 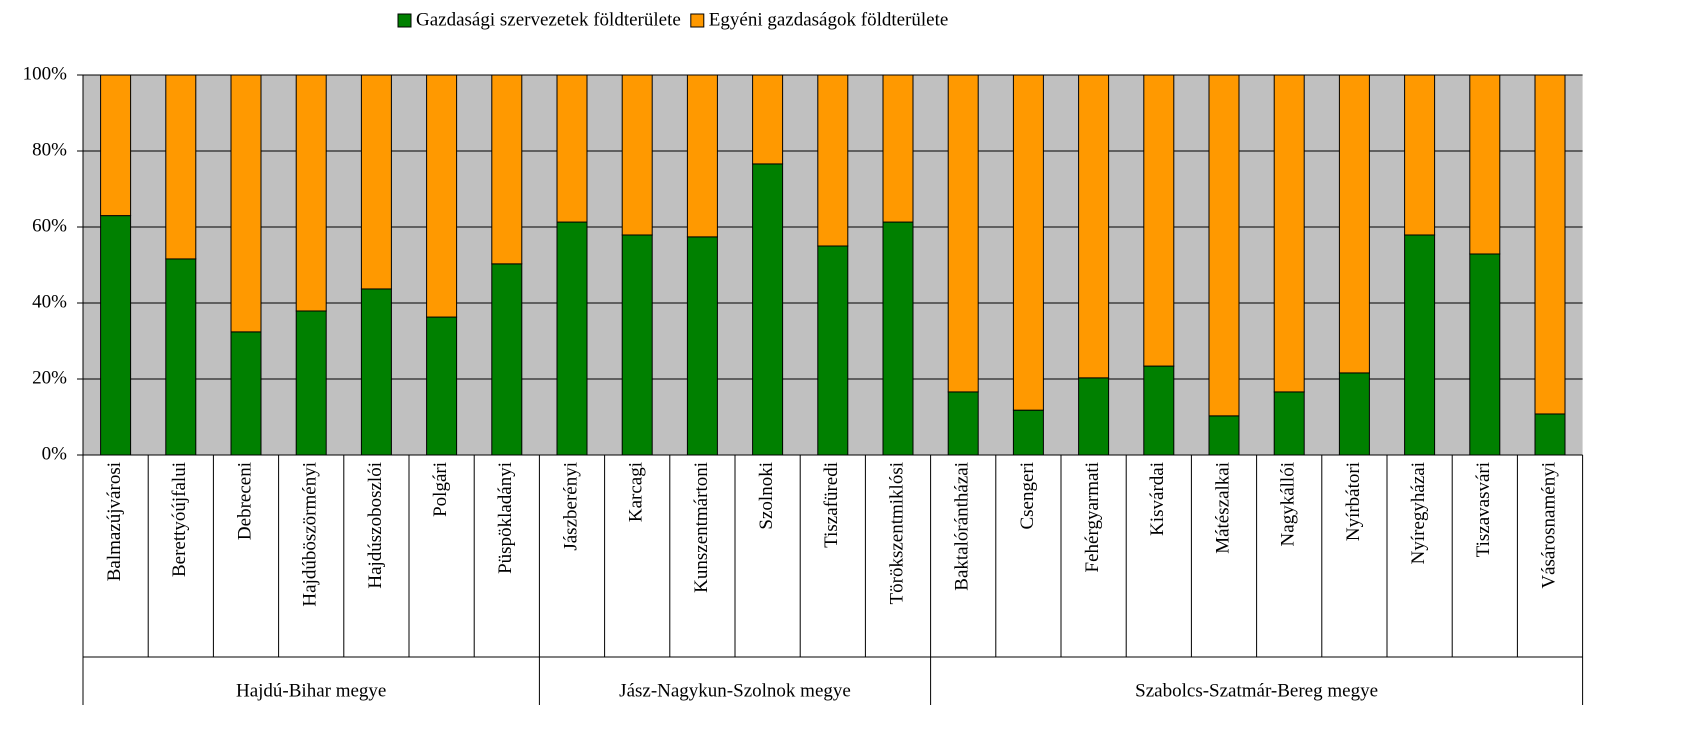 I want to click on x-tick-label: Nyíregyházai, so click(x=1418, y=513).